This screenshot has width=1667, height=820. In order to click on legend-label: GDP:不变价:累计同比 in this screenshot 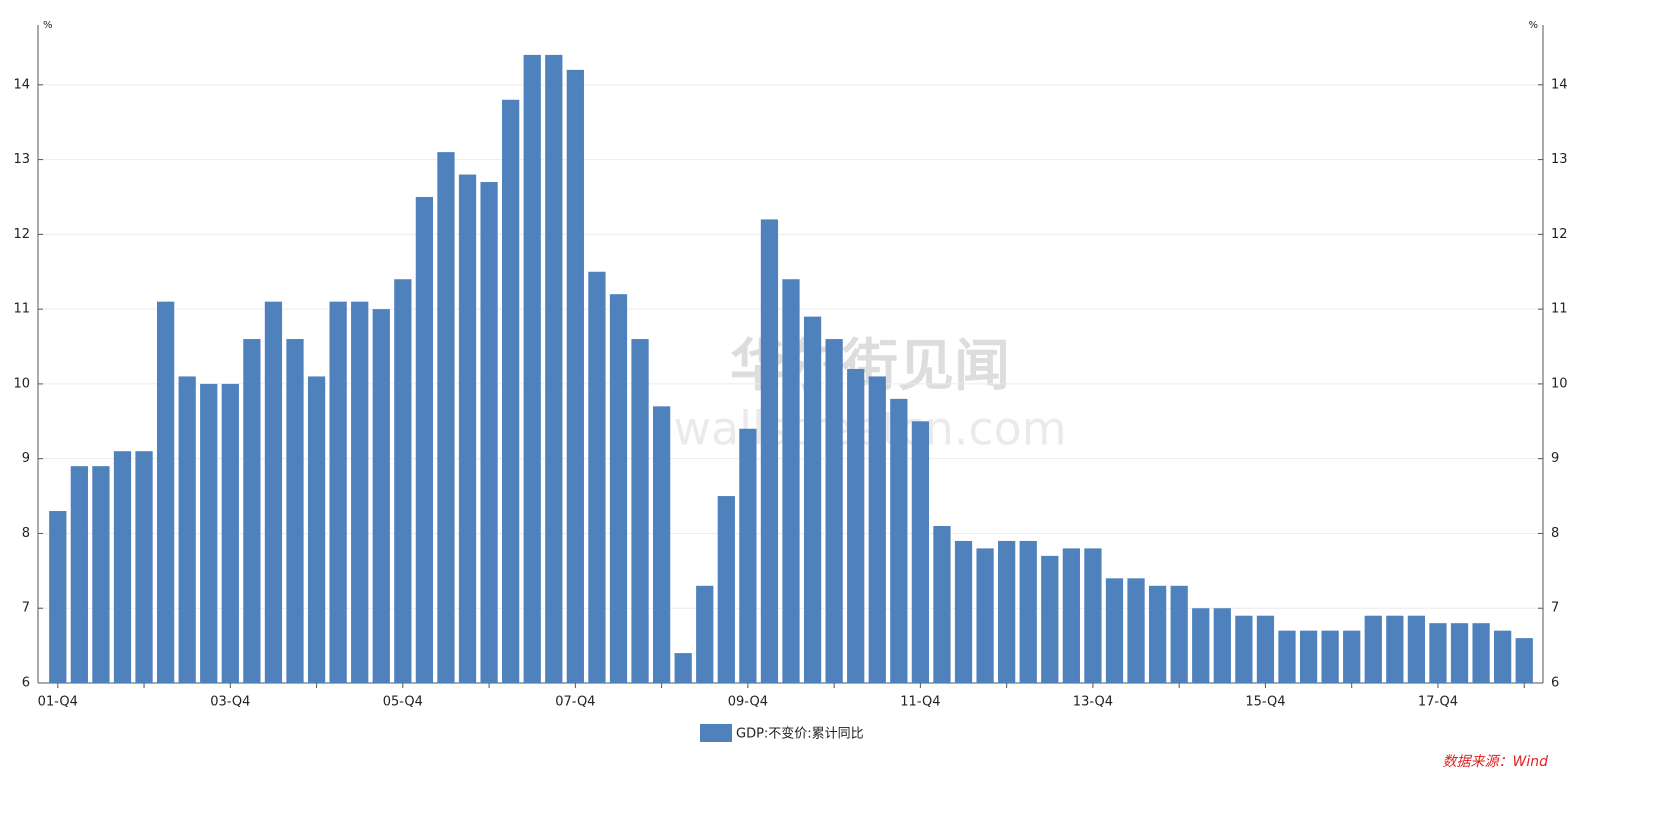, I will do `click(800, 734)`.